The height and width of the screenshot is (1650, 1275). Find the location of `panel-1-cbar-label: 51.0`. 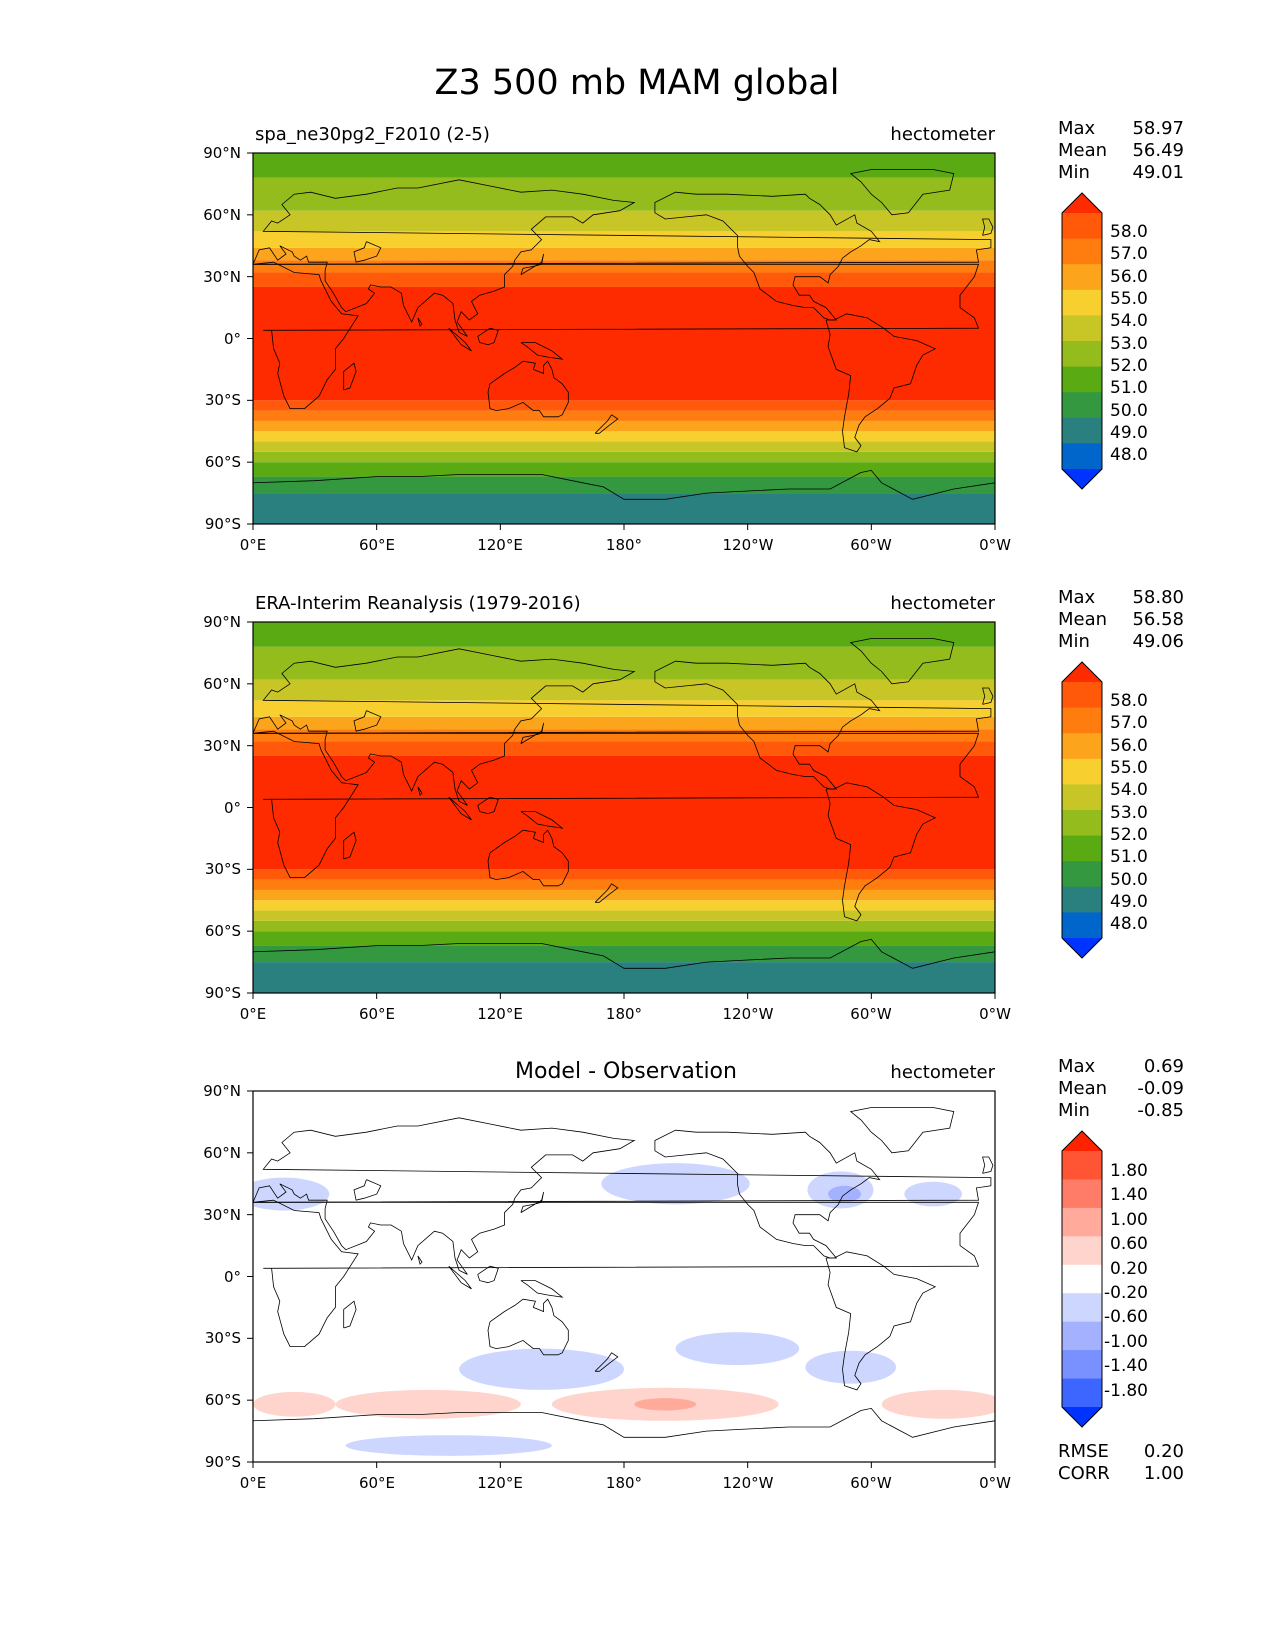

panel-1-cbar-label: 51.0 is located at coordinates (1129, 388).